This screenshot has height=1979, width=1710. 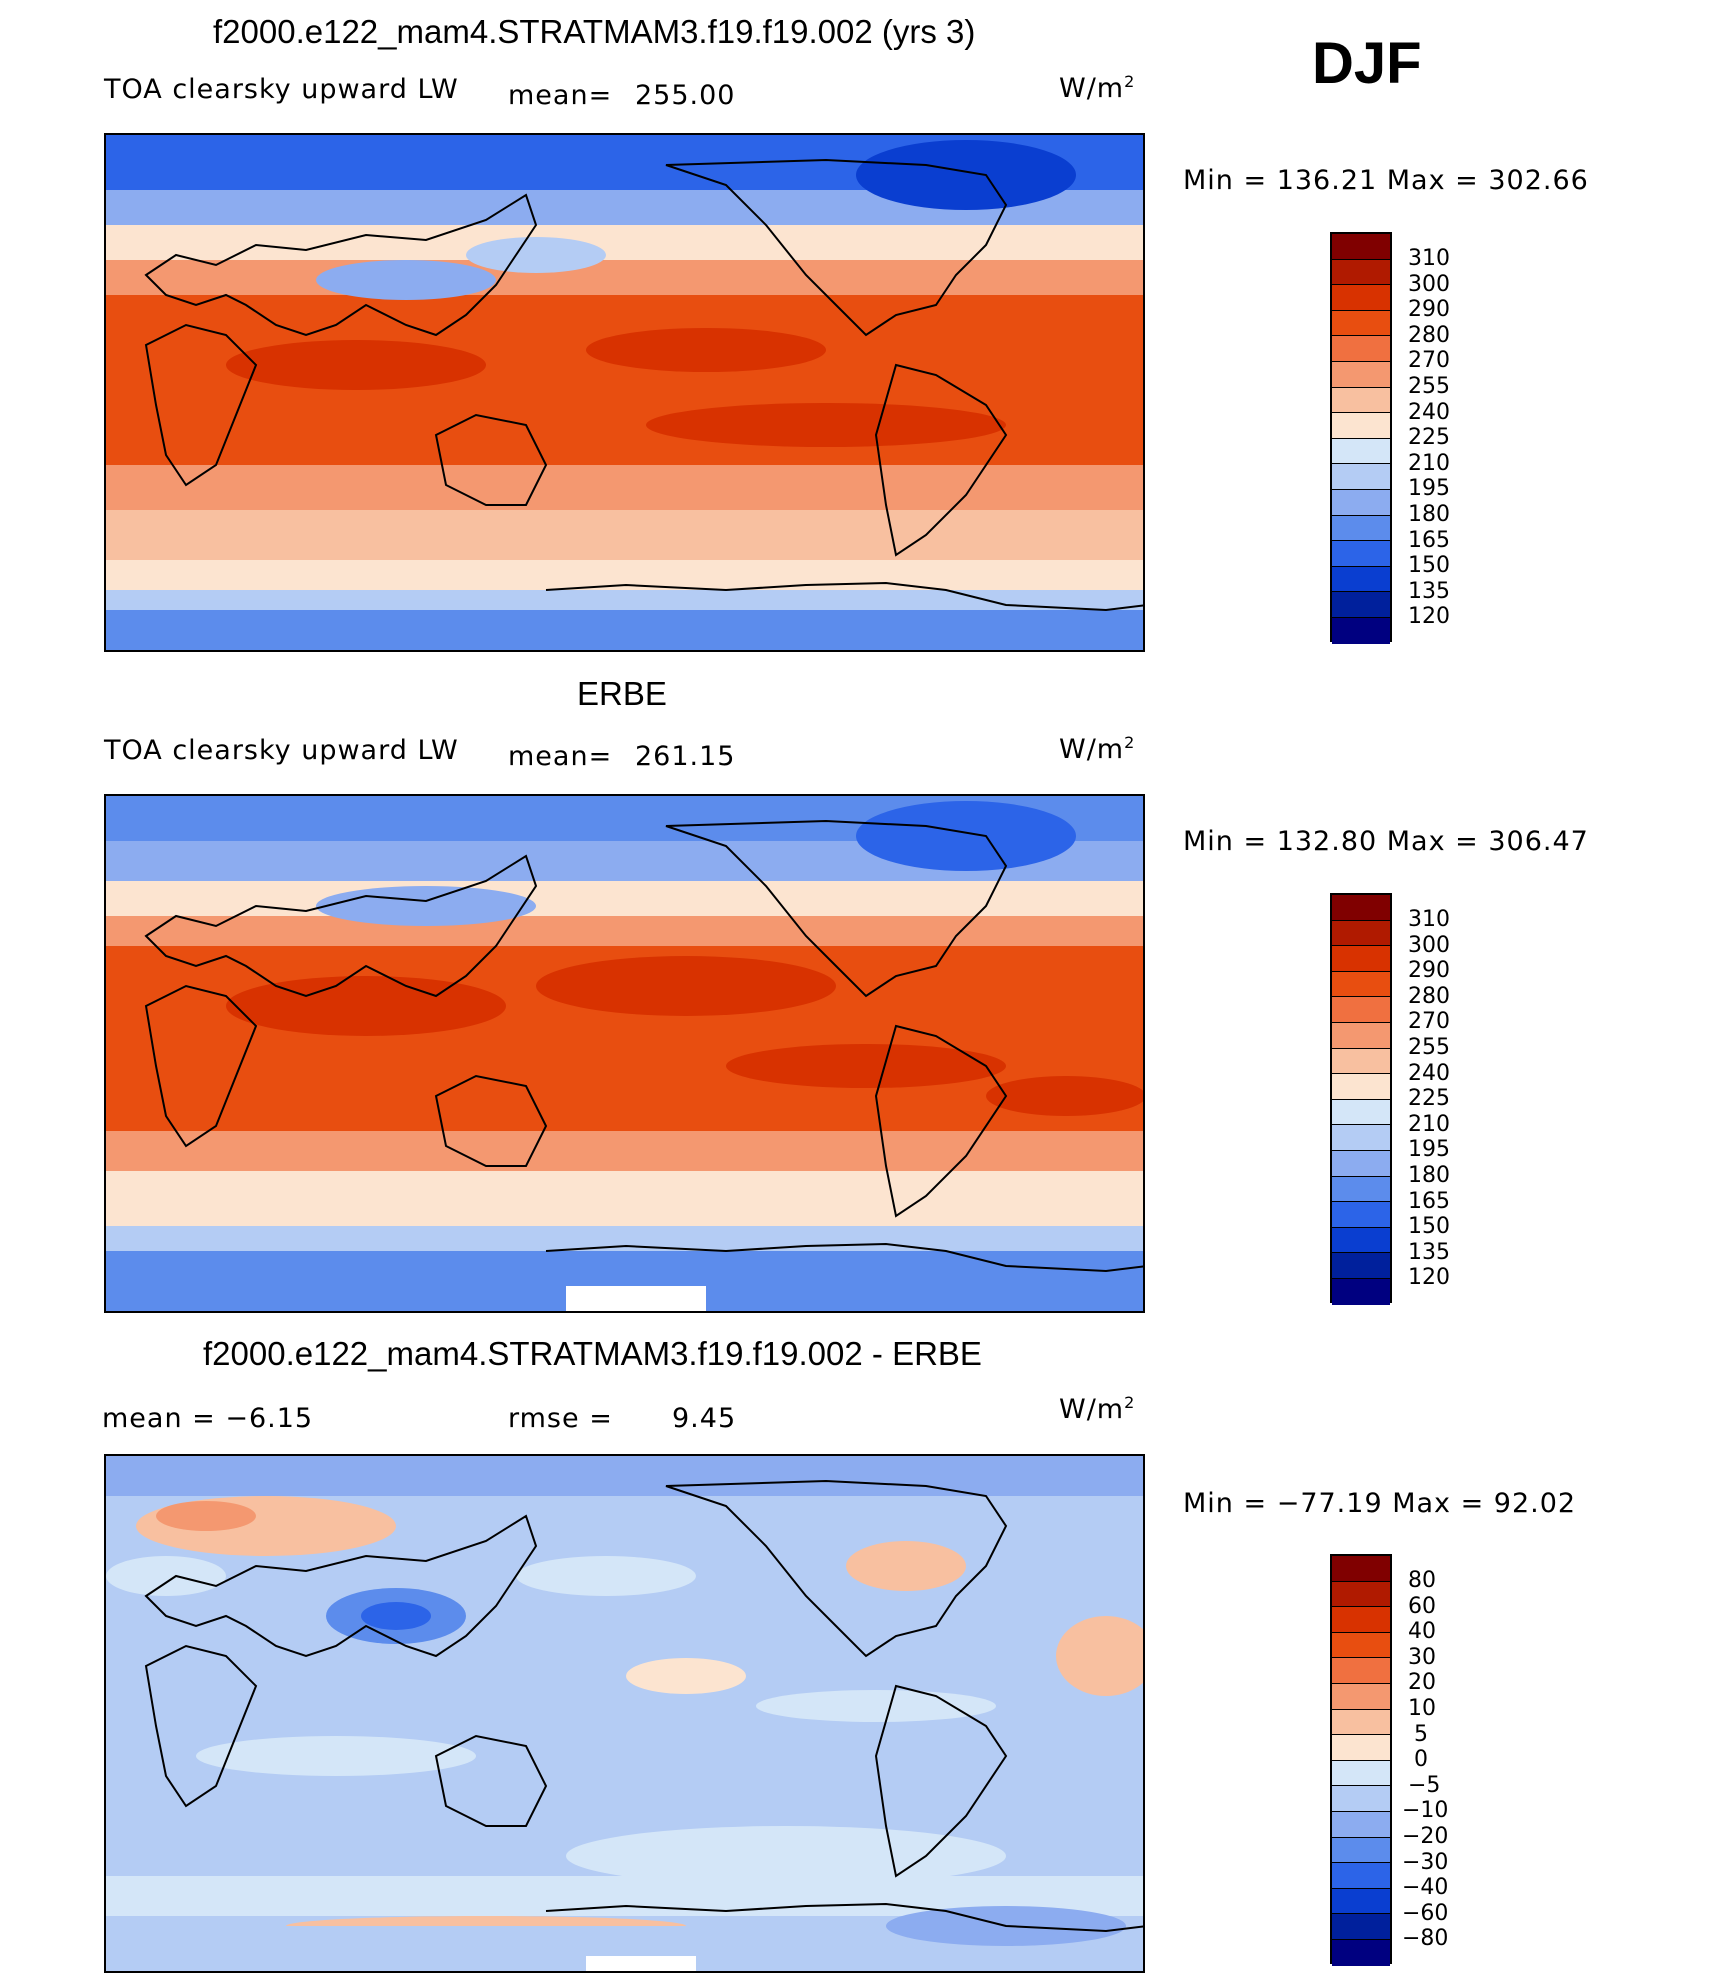 I want to click on panel1-units: W/m2, so click(x=1097, y=88).